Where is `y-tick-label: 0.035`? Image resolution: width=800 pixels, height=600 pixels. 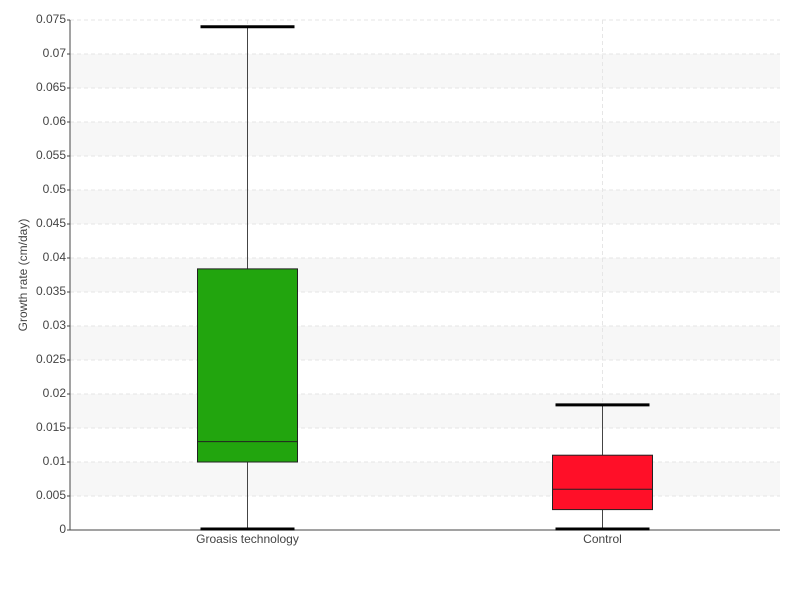
y-tick-label: 0.035 is located at coordinates (51, 291).